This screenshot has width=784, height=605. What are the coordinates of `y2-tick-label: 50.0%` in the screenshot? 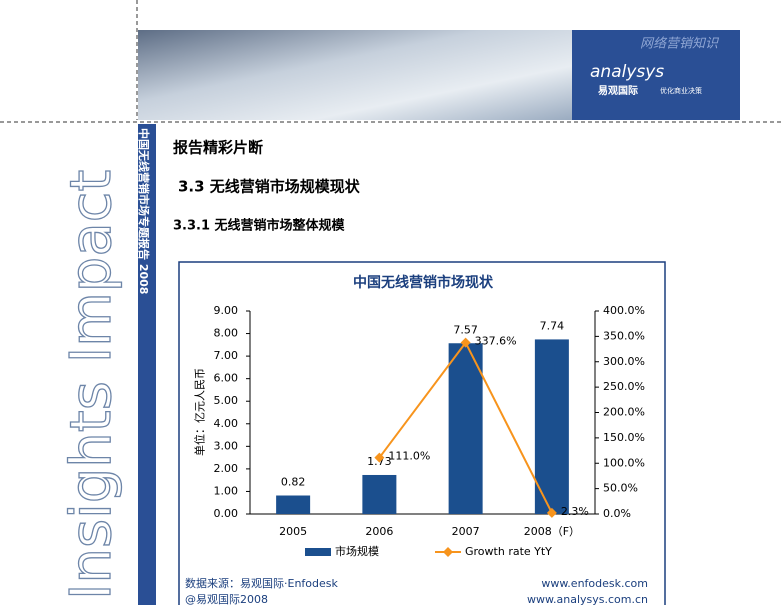 It's located at (620, 488).